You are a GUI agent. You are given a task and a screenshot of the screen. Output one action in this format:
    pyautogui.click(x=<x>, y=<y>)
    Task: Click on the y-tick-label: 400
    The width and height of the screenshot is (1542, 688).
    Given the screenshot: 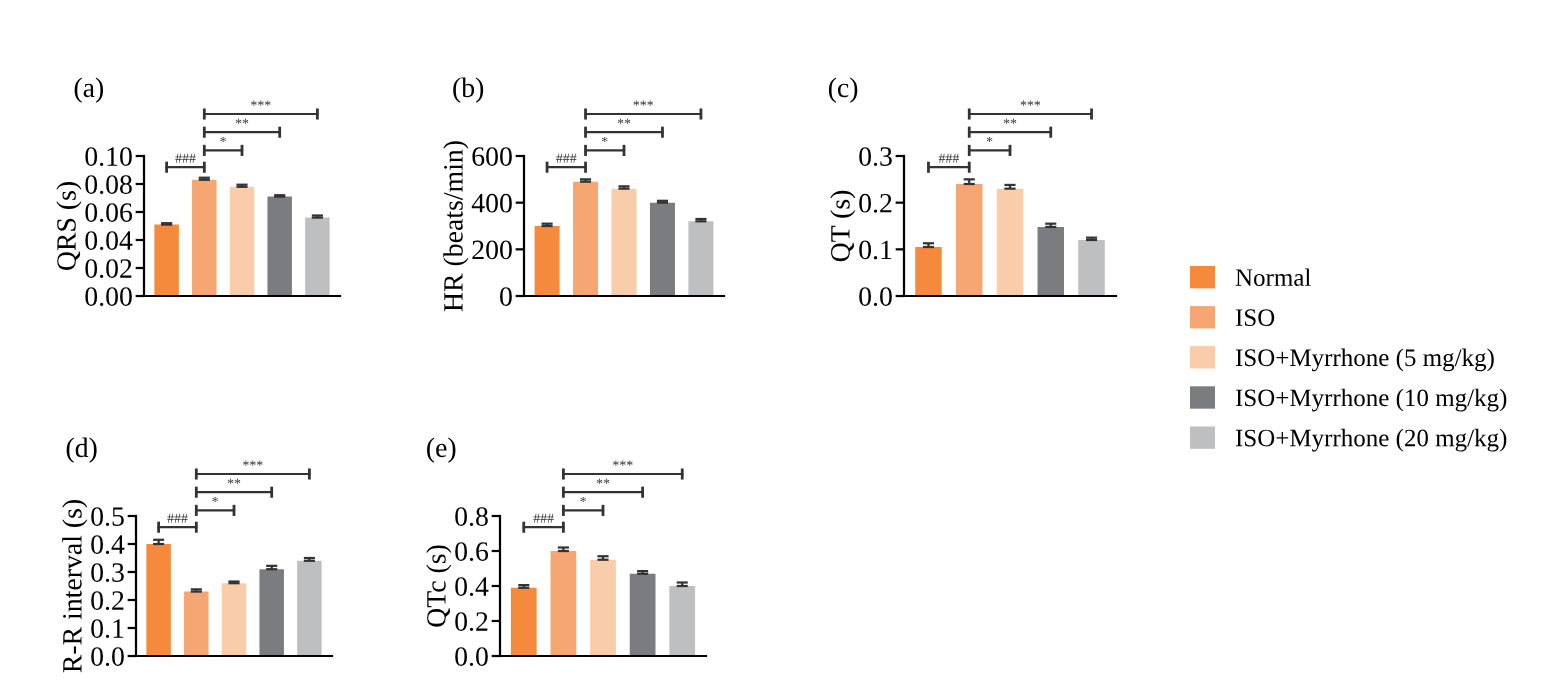 What is the action you would take?
    pyautogui.click(x=491, y=203)
    